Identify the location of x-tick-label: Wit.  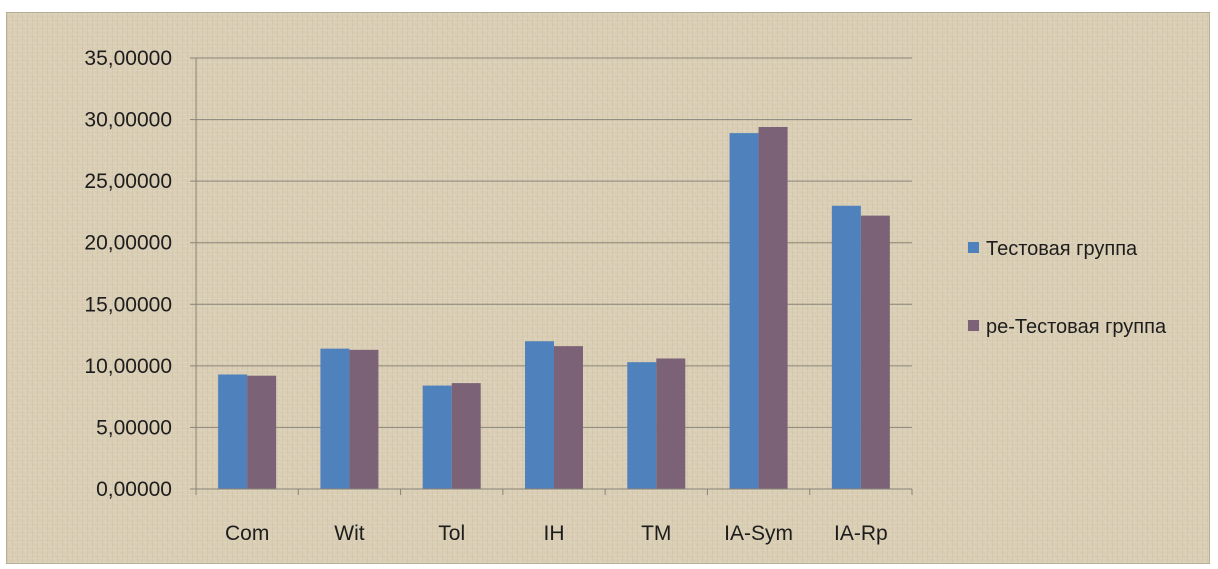
(349, 533).